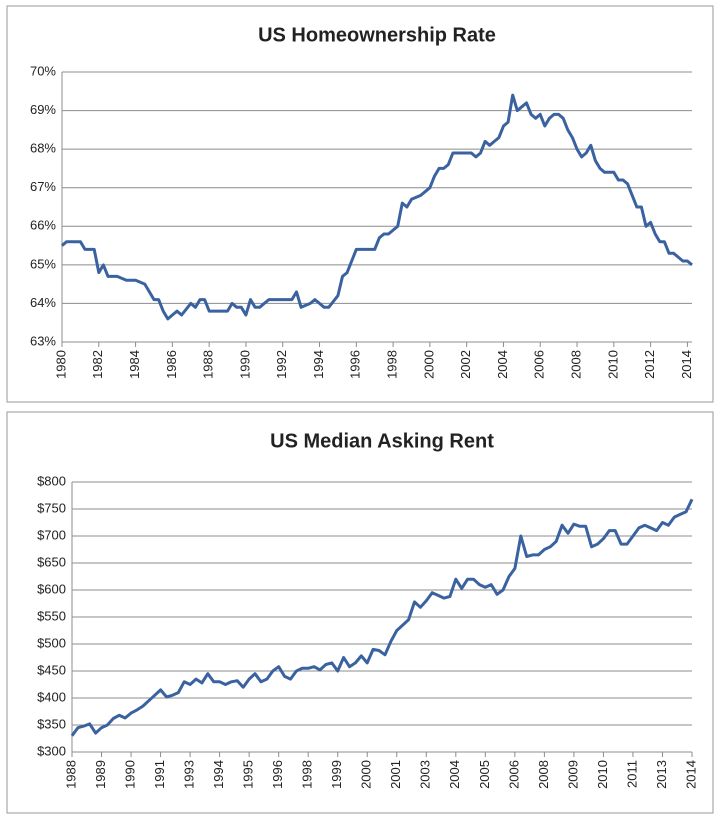 This screenshot has width=720, height=819. I want to click on y-tick-label: $450, so click(51, 669).